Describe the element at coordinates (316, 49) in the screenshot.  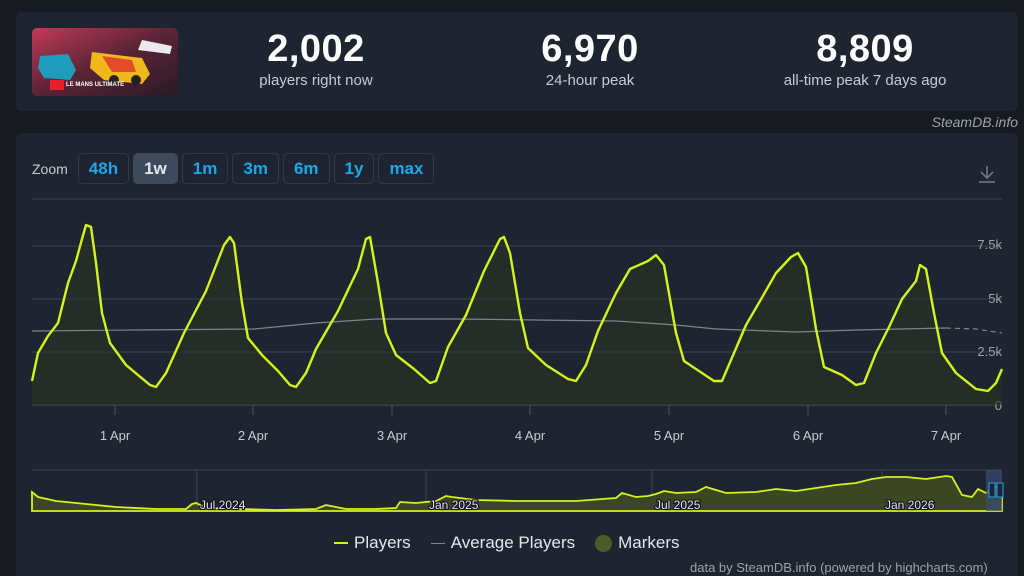
I see `players-now-value: 2,002` at that location.